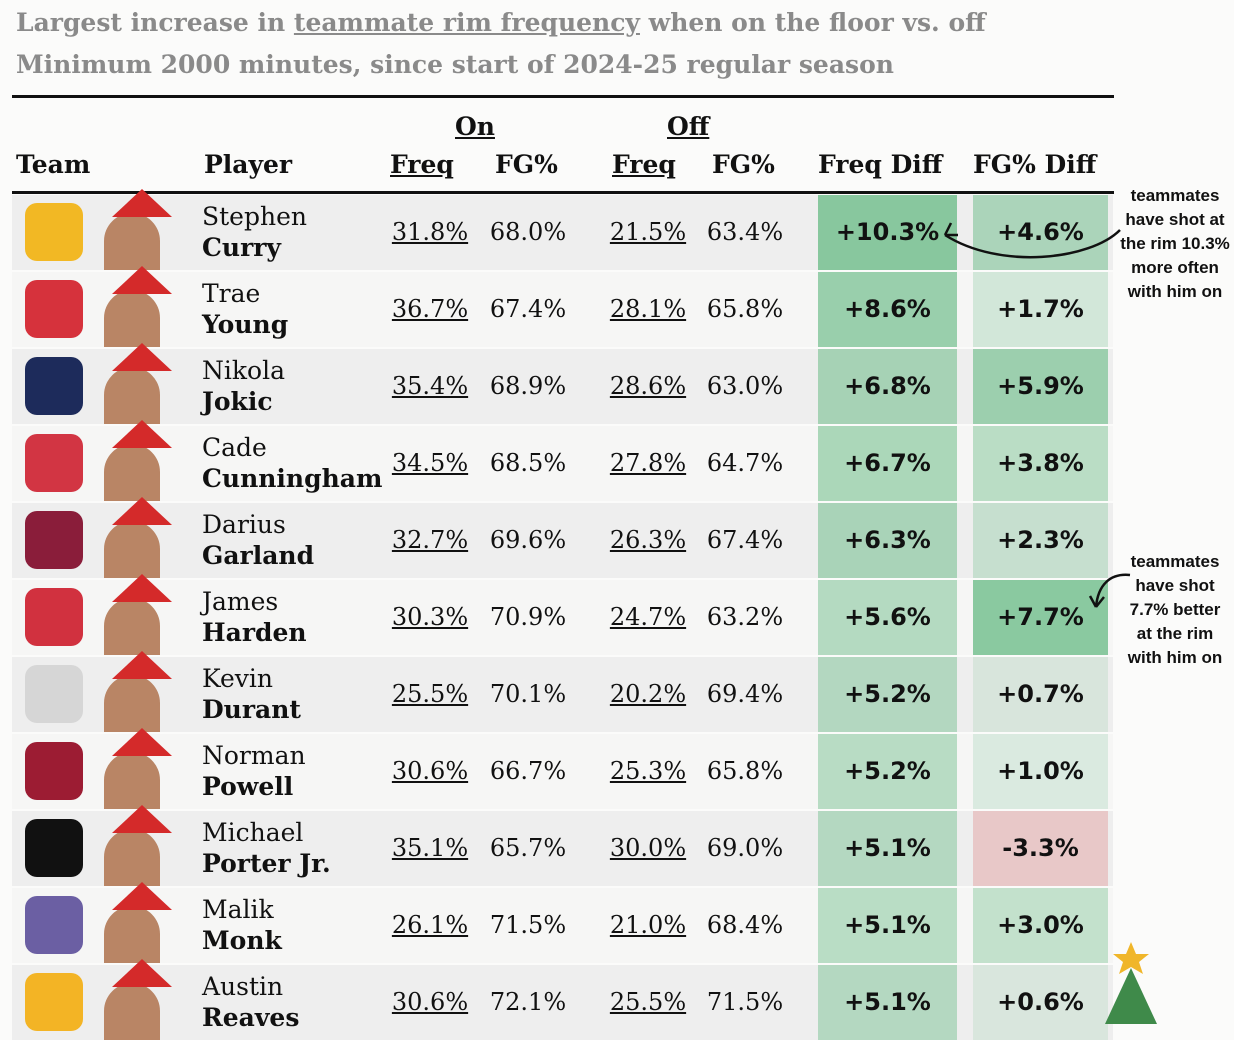  Describe the element at coordinates (430, 1002) in the screenshot. I see `value-cell: 30.6%` at that location.